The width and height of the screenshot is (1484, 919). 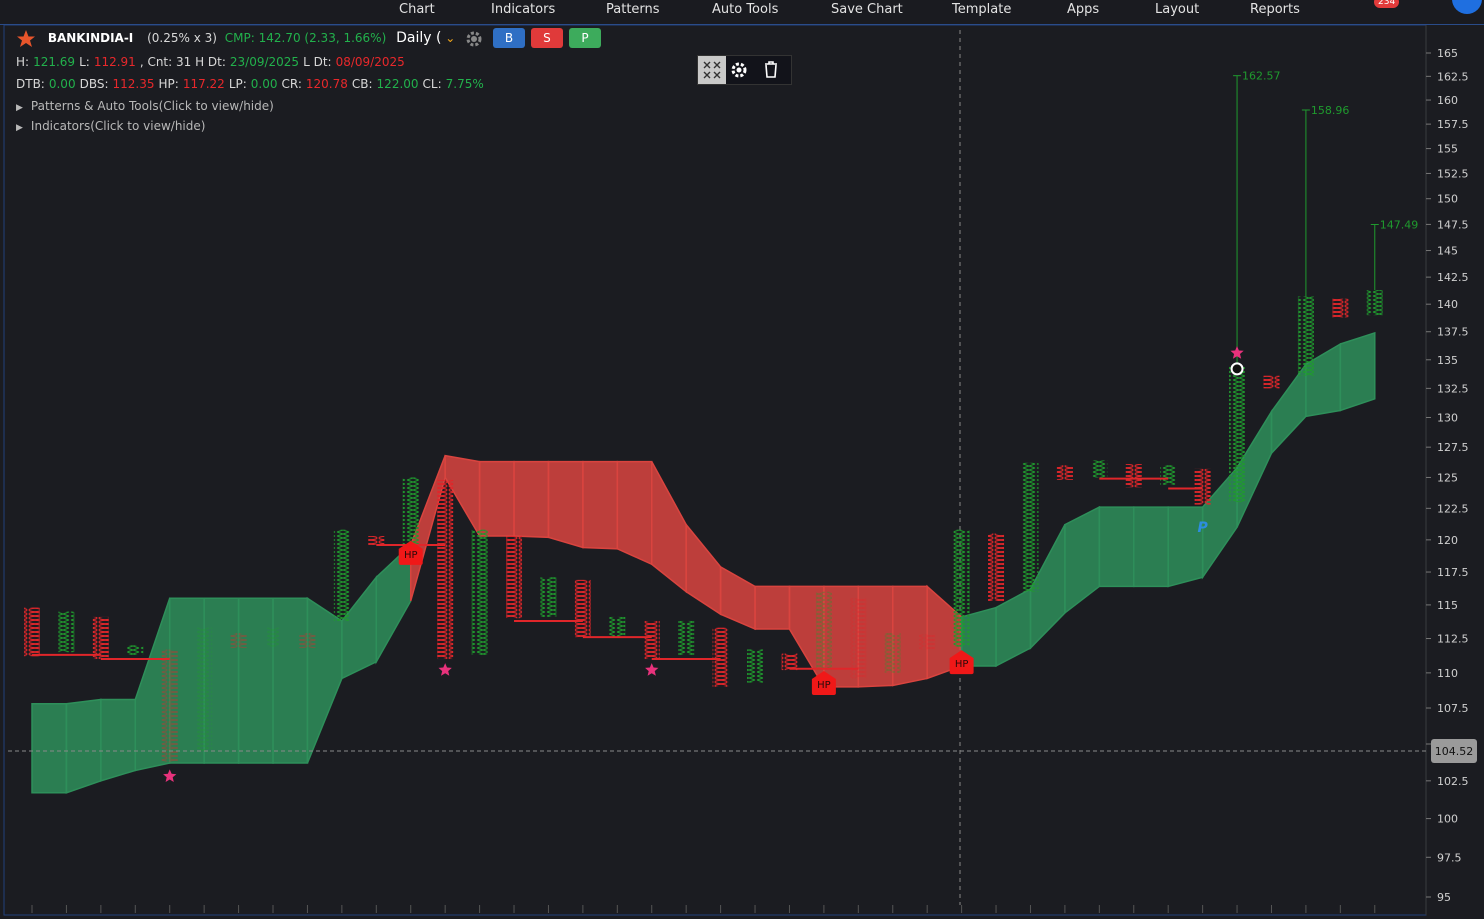 What do you see at coordinates (1447, 199) in the screenshot?
I see `y-tick-label: 150` at bounding box center [1447, 199].